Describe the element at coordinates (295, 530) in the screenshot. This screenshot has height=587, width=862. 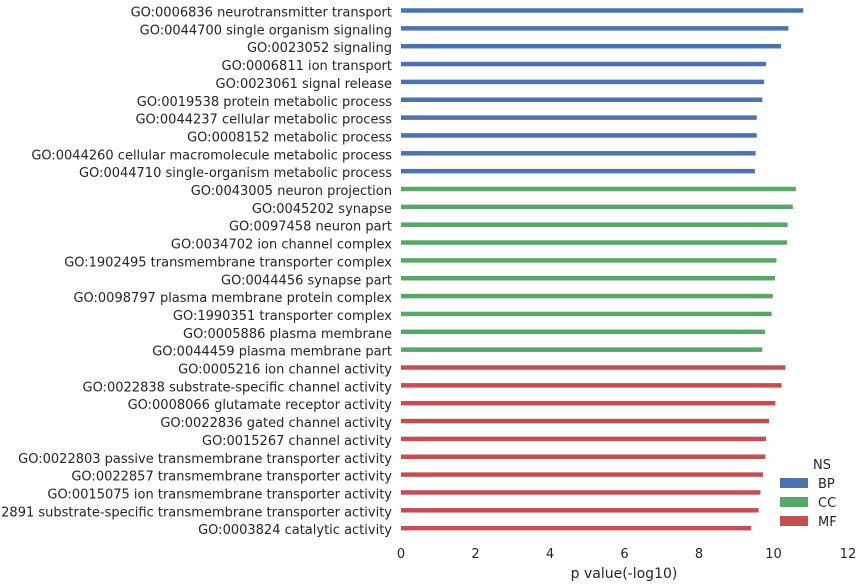
I see `category-label-29: GO:0003824 catalytic activity` at that location.